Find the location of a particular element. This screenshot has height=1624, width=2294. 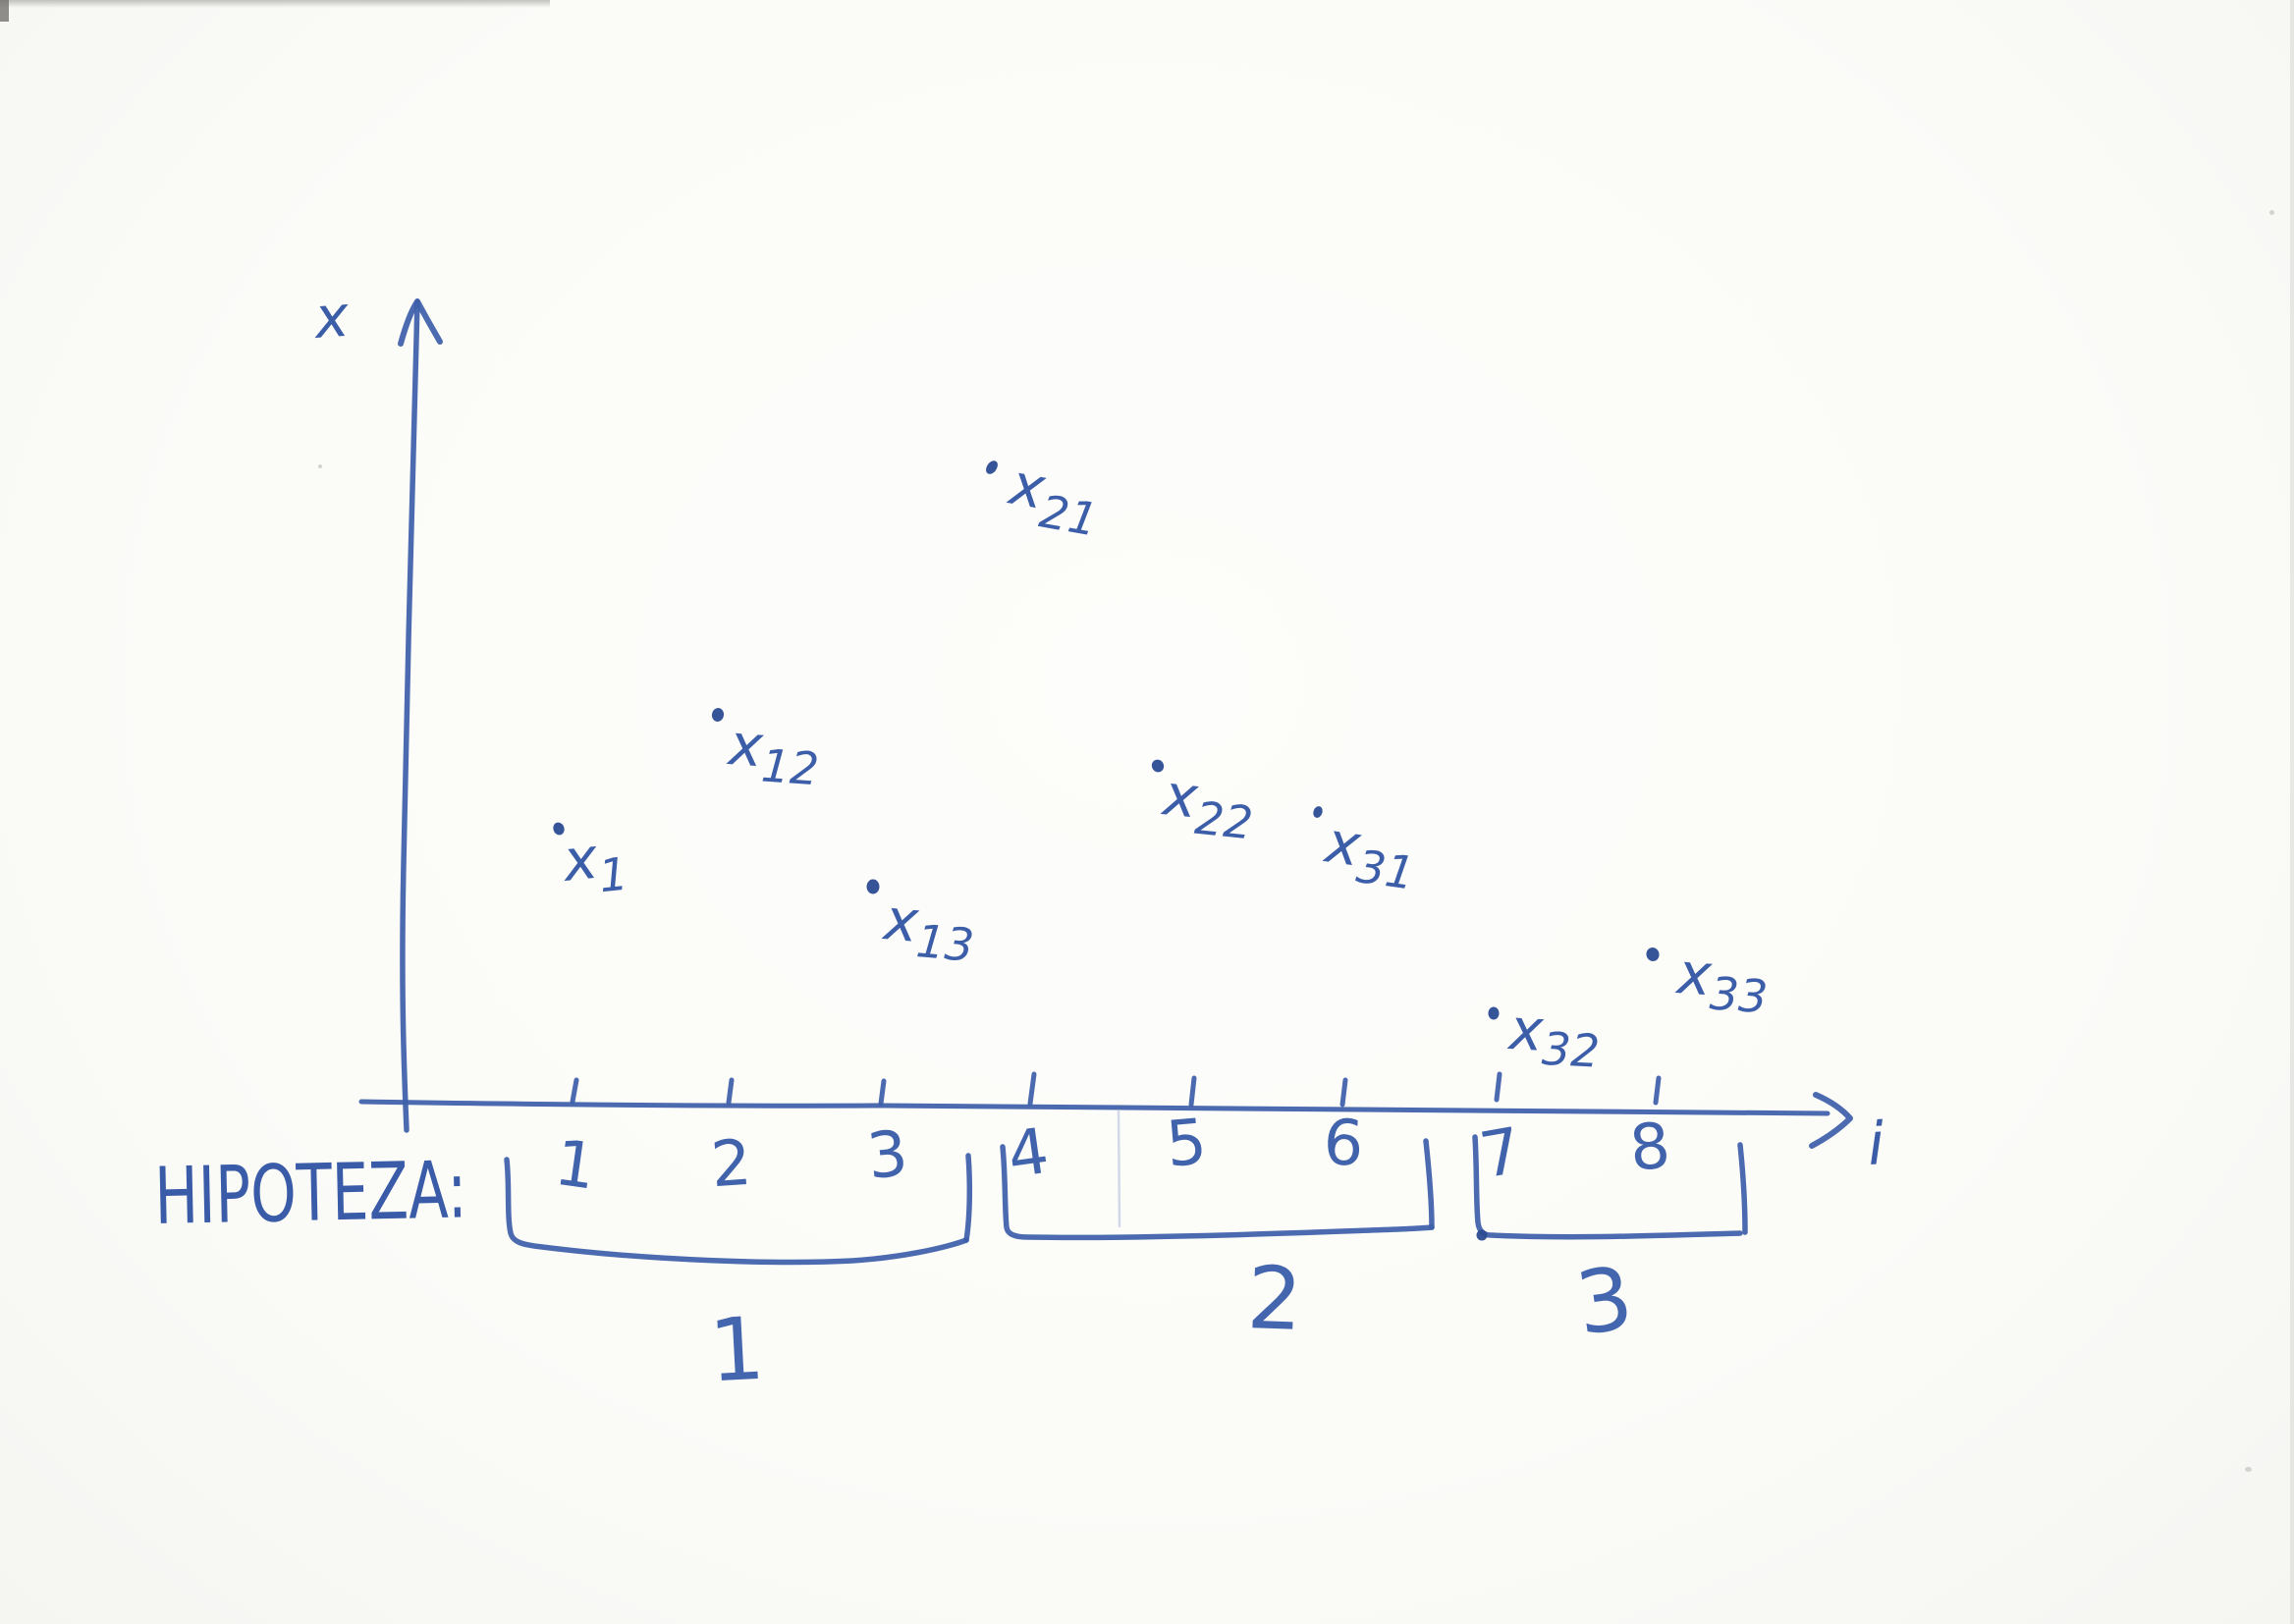

point-label-sub: 31 is located at coordinates (1385, 869).